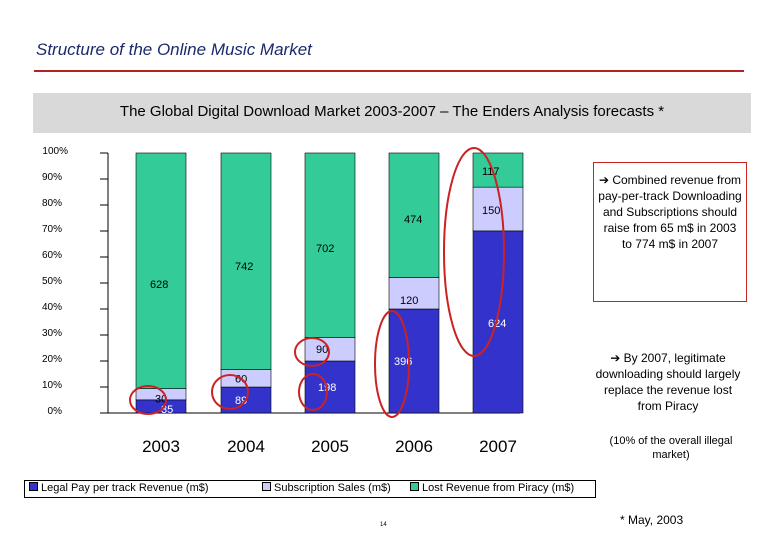 Image resolution: width=780 pixels, height=540 pixels. What do you see at coordinates (491, 211) in the screenshot?
I see `data-label: 150` at bounding box center [491, 211].